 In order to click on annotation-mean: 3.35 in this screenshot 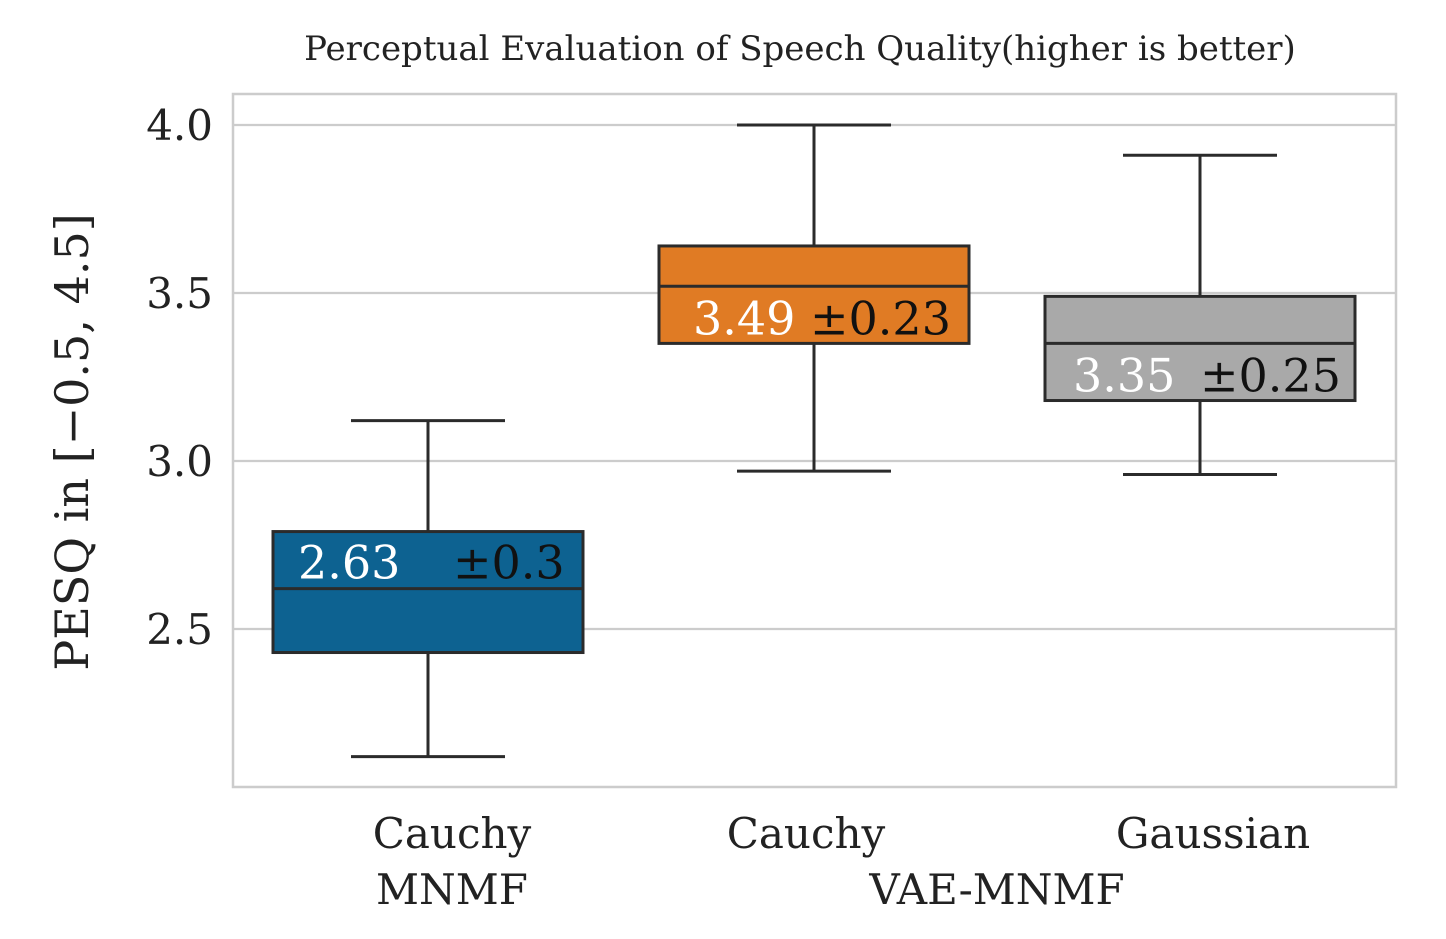, I will do `click(1124, 375)`.